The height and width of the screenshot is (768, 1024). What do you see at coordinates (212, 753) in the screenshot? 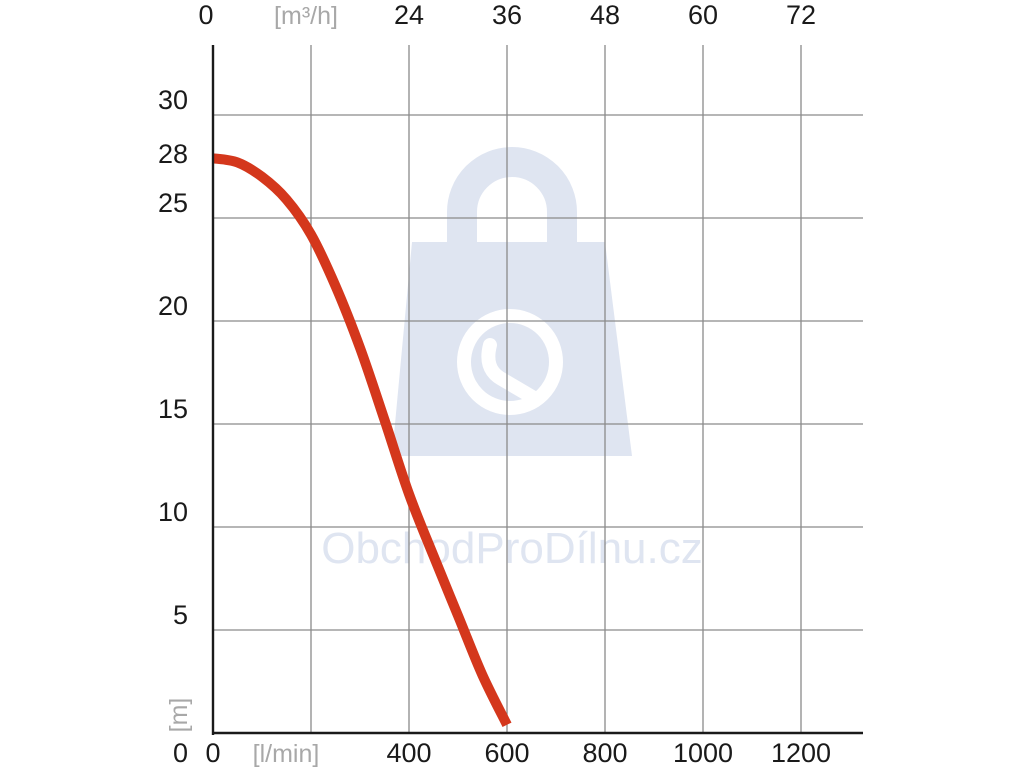
I see `x-tick-label: 0` at bounding box center [212, 753].